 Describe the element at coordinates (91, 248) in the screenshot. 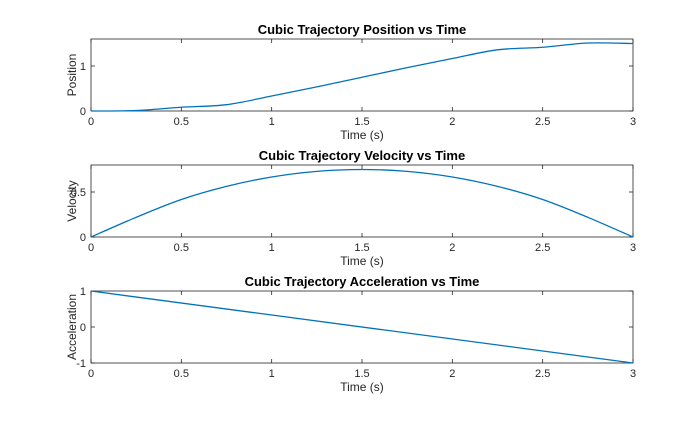

I see `chart-2-xtick-label: 0` at that location.